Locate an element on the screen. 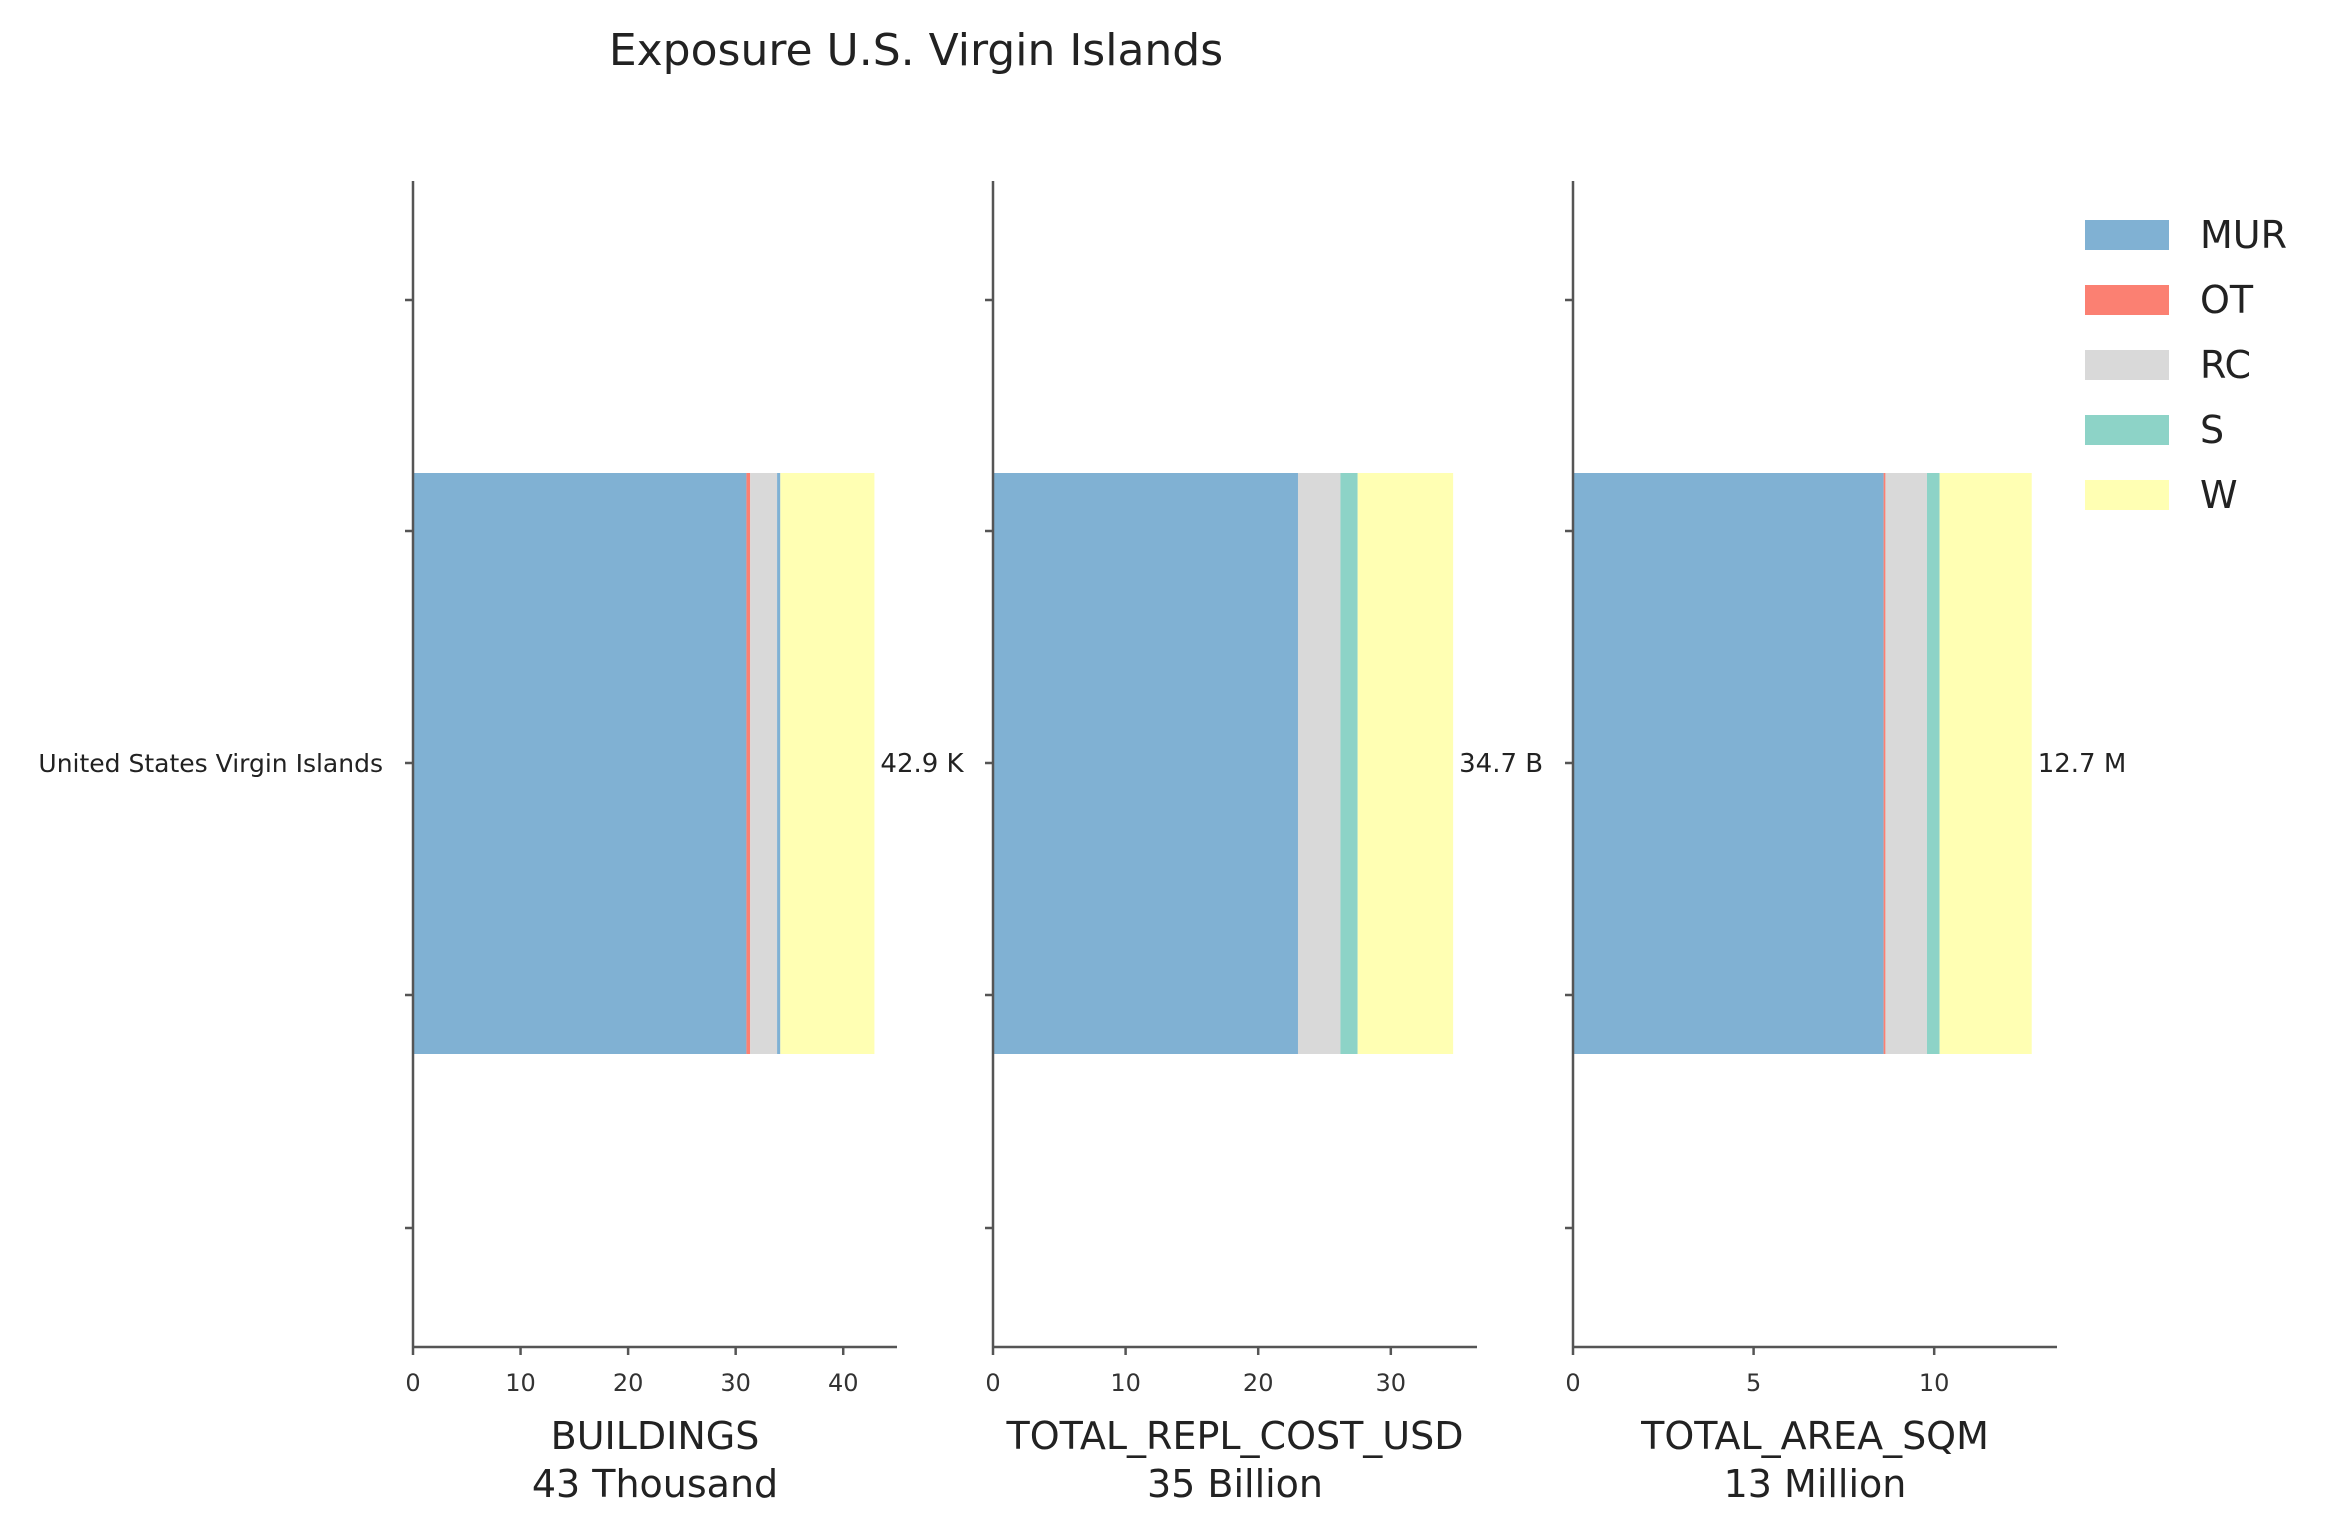  x-tick-label: 5 is located at coordinates (1753, 1383).